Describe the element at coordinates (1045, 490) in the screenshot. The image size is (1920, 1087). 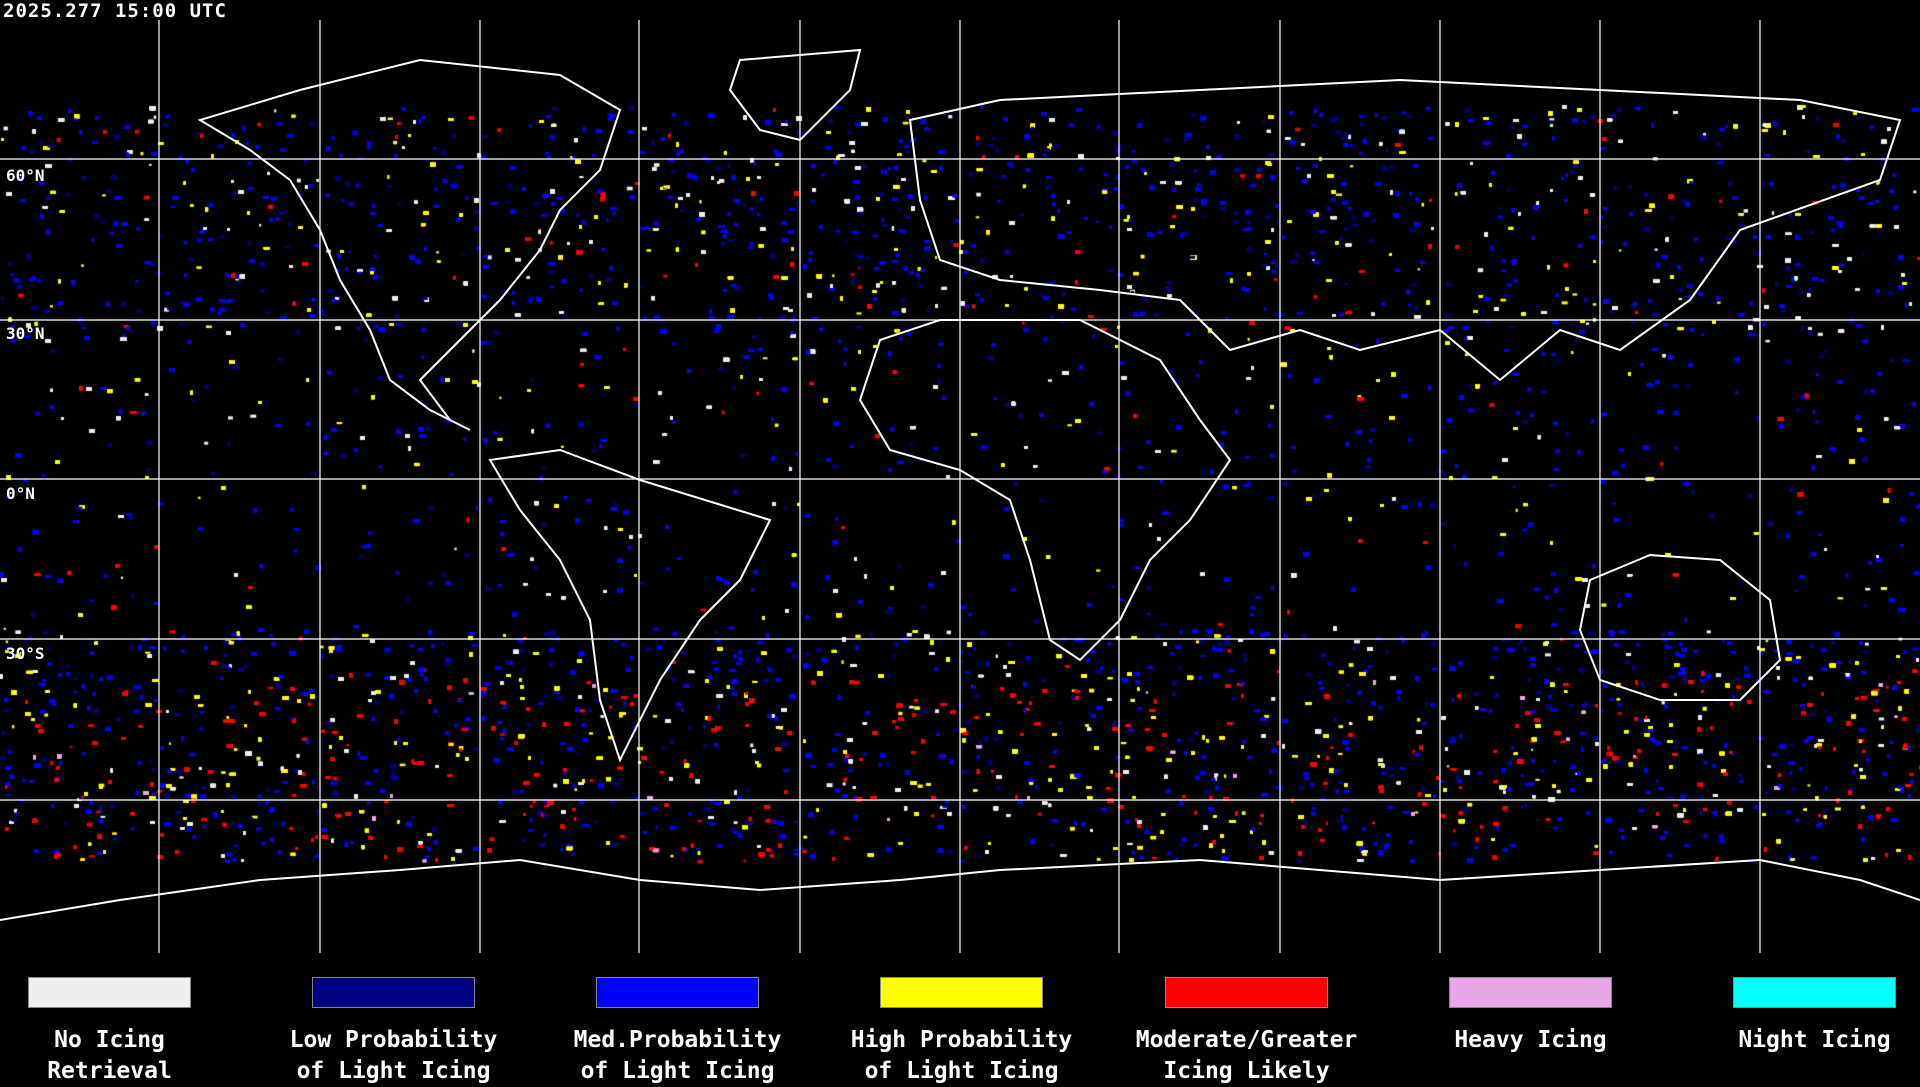
I see `africa-outline` at that location.